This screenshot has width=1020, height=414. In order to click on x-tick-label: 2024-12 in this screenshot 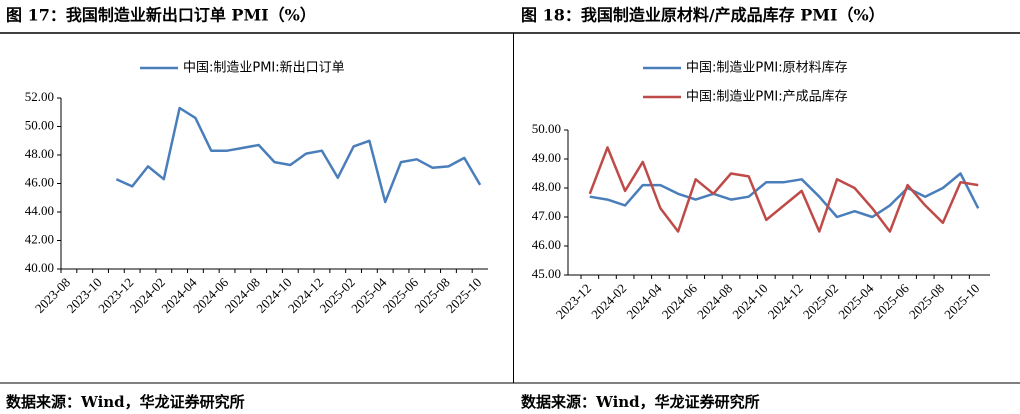, I will do `click(785, 301)`.